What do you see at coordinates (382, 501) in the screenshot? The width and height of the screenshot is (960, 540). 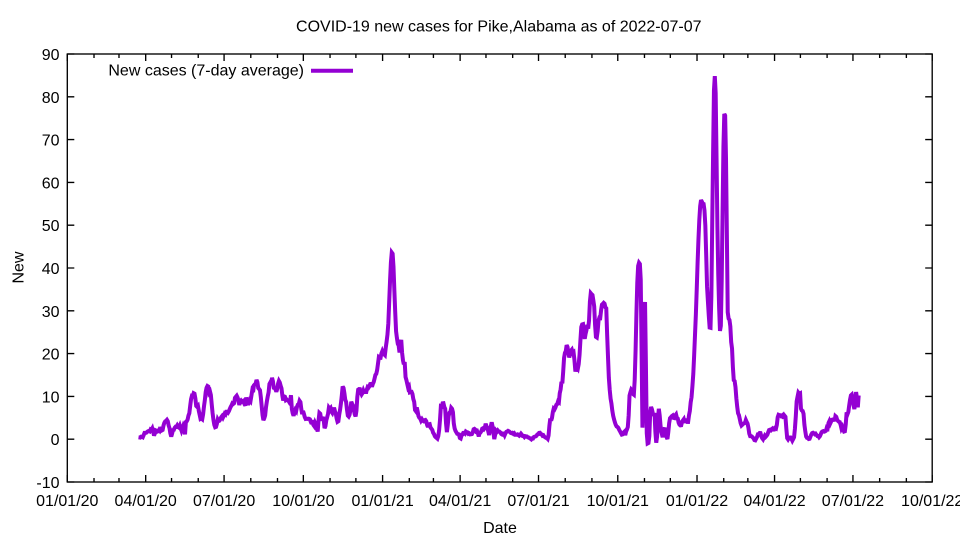 I see `svg-text: 01/01/21` at bounding box center [382, 501].